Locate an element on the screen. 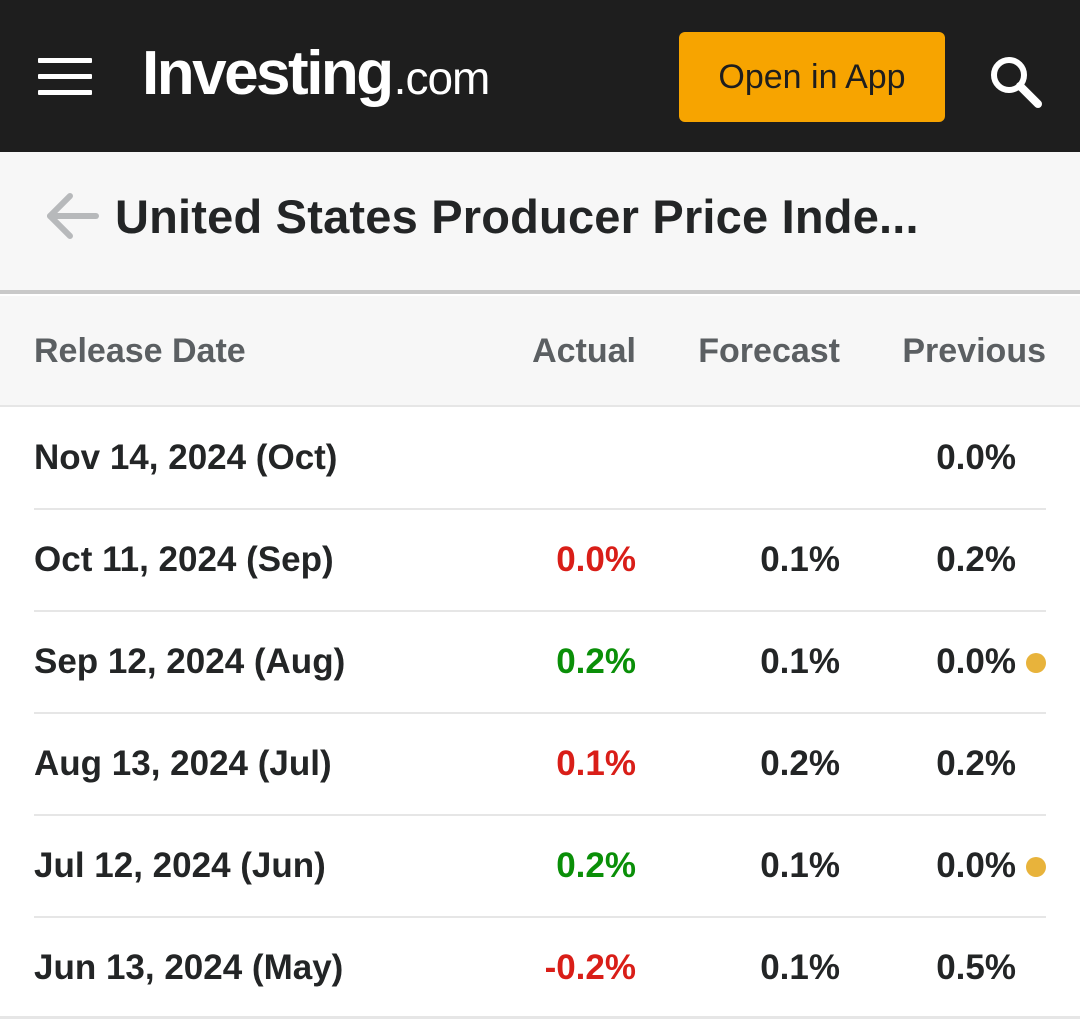  column-header-previous: Previous is located at coordinates (974, 351).